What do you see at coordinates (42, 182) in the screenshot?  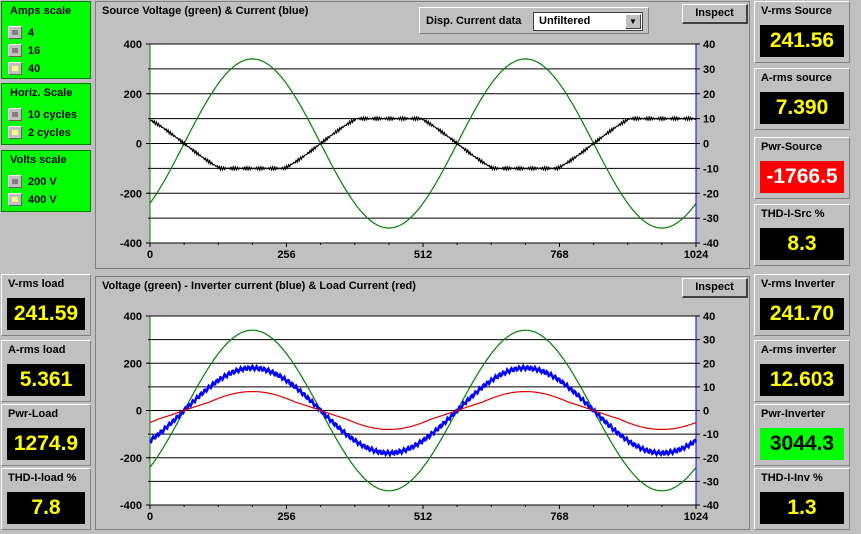 I see `volts-200-label: 200 V` at bounding box center [42, 182].